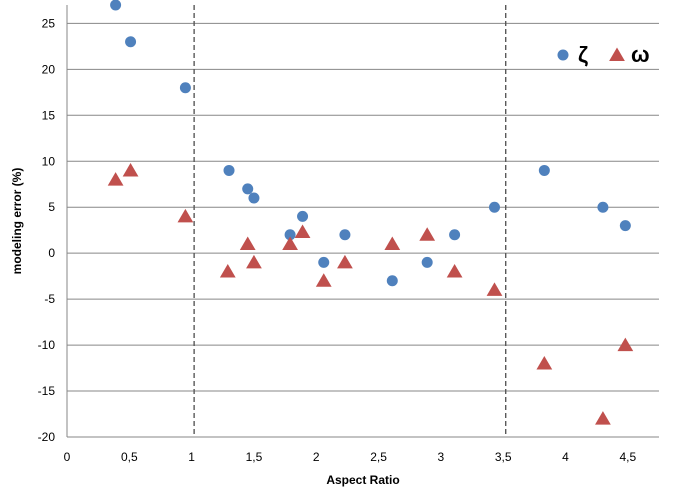  What do you see at coordinates (627, 457) in the screenshot?
I see `x-tick-label: 4,5` at bounding box center [627, 457].